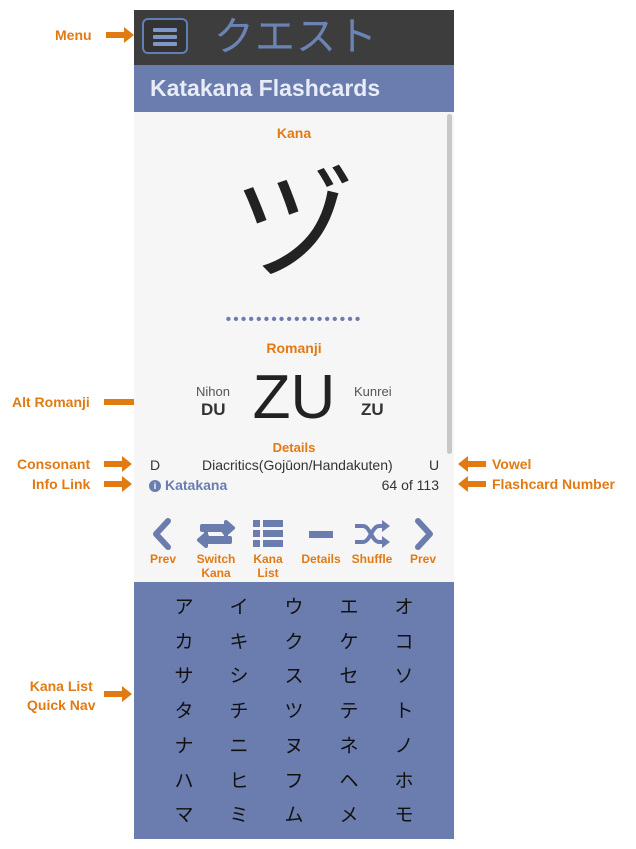  I want to click on kana-grid-cell: ト, so click(404, 711).